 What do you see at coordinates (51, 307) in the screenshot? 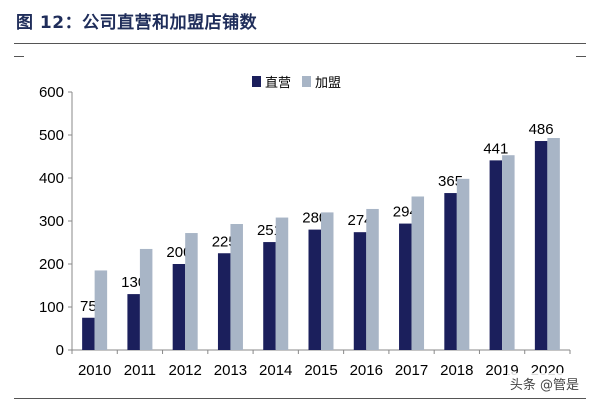
I see `y-tick-label: 100` at bounding box center [51, 307].